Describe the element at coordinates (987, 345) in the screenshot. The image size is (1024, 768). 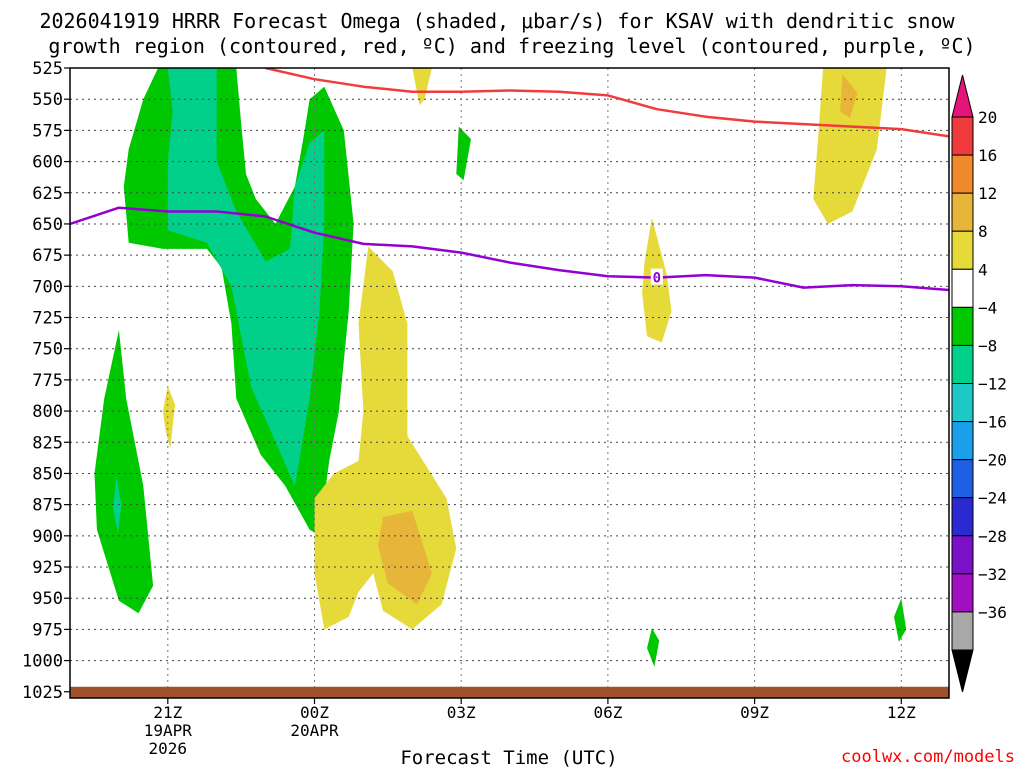
I see `colorbar-label: −8` at that location.